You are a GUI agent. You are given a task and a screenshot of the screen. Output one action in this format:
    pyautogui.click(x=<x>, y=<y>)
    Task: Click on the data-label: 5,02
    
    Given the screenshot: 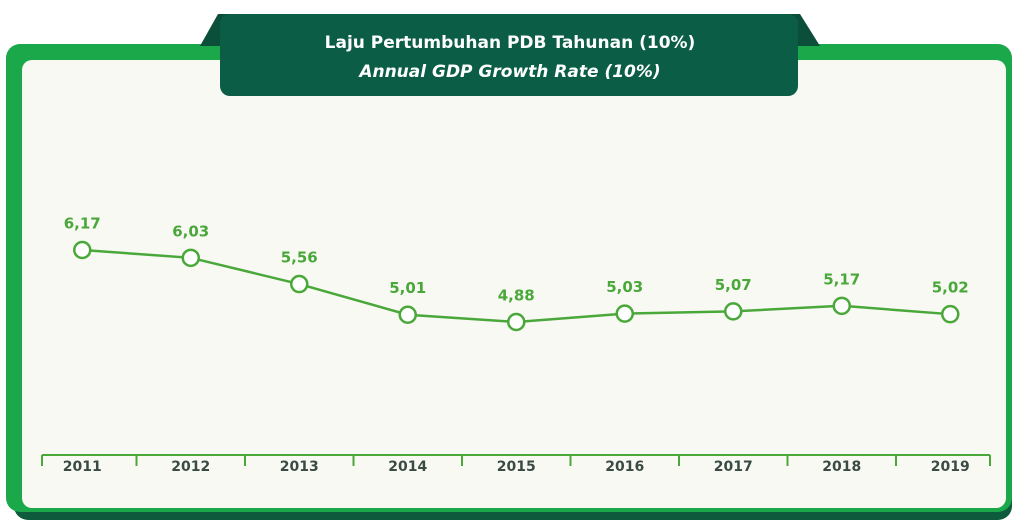 What is the action you would take?
    pyautogui.click(x=950, y=288)
    